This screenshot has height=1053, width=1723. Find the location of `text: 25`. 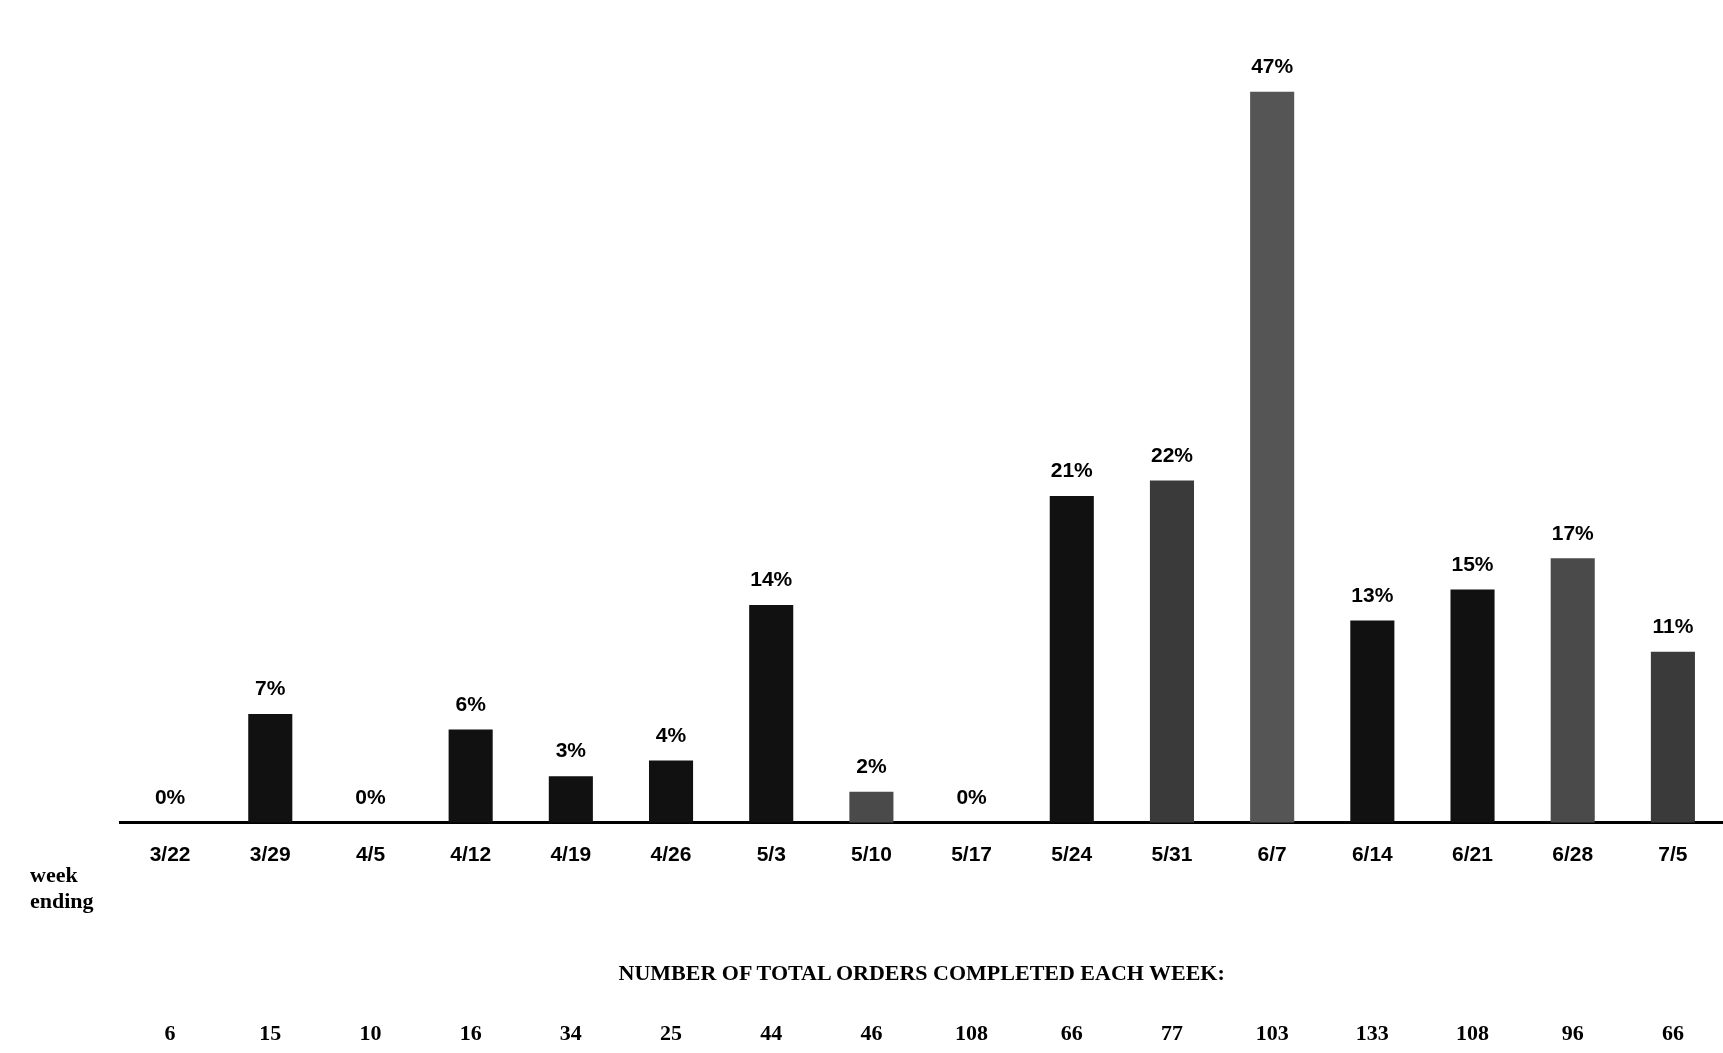

text: 25 is located at coordinates (671, 1033).